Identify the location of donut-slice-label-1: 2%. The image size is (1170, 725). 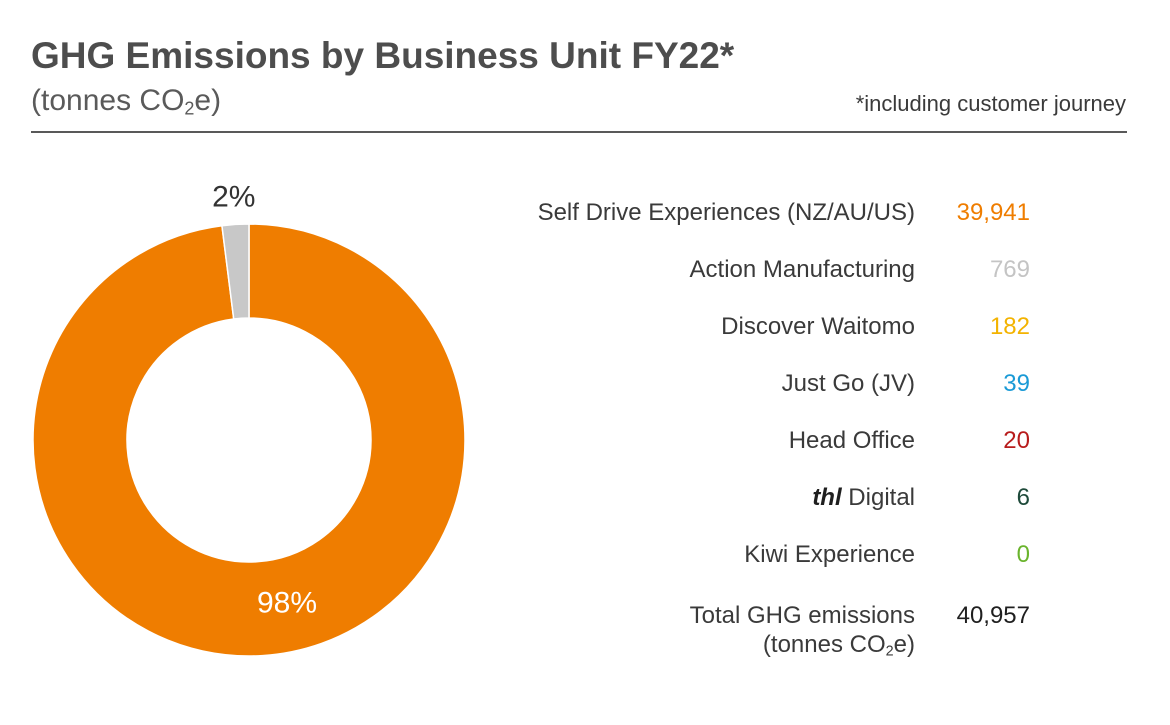
(233, 196).